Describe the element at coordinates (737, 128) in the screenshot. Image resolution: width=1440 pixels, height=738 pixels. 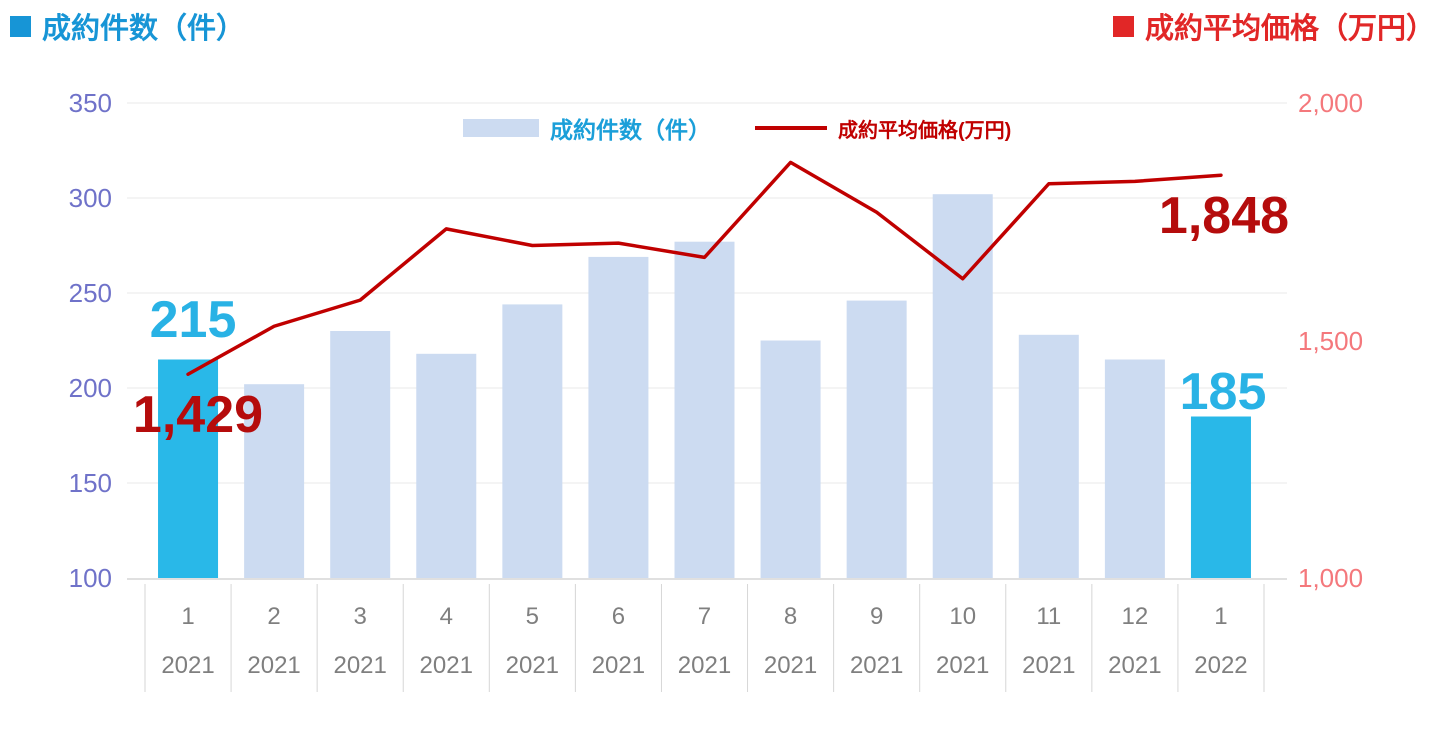
I see `legend: 成約件数（件） 成約平均価格(万円)` at that location.